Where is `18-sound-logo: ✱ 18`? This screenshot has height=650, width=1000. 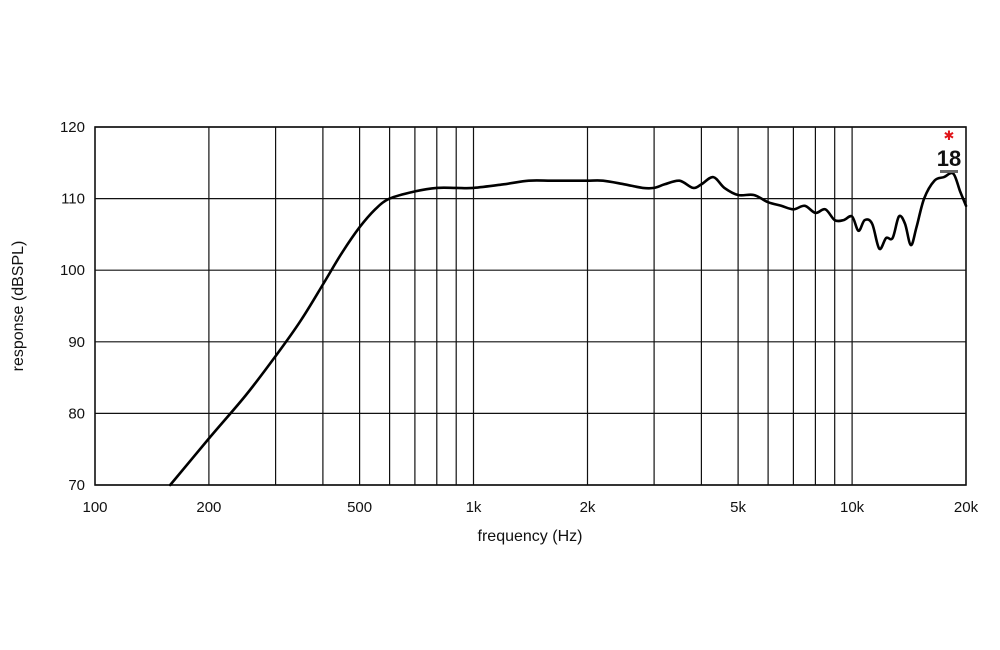 18-sound-logo: ✱ 18 is located at coordinates (949, 151).